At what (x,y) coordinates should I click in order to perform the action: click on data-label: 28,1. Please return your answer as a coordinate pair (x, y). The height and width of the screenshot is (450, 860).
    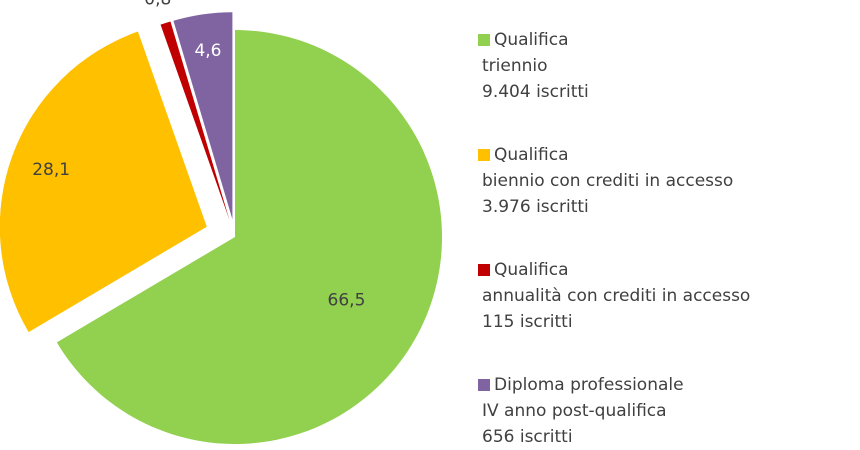
    Looking at the image, I should click on (51, 170).